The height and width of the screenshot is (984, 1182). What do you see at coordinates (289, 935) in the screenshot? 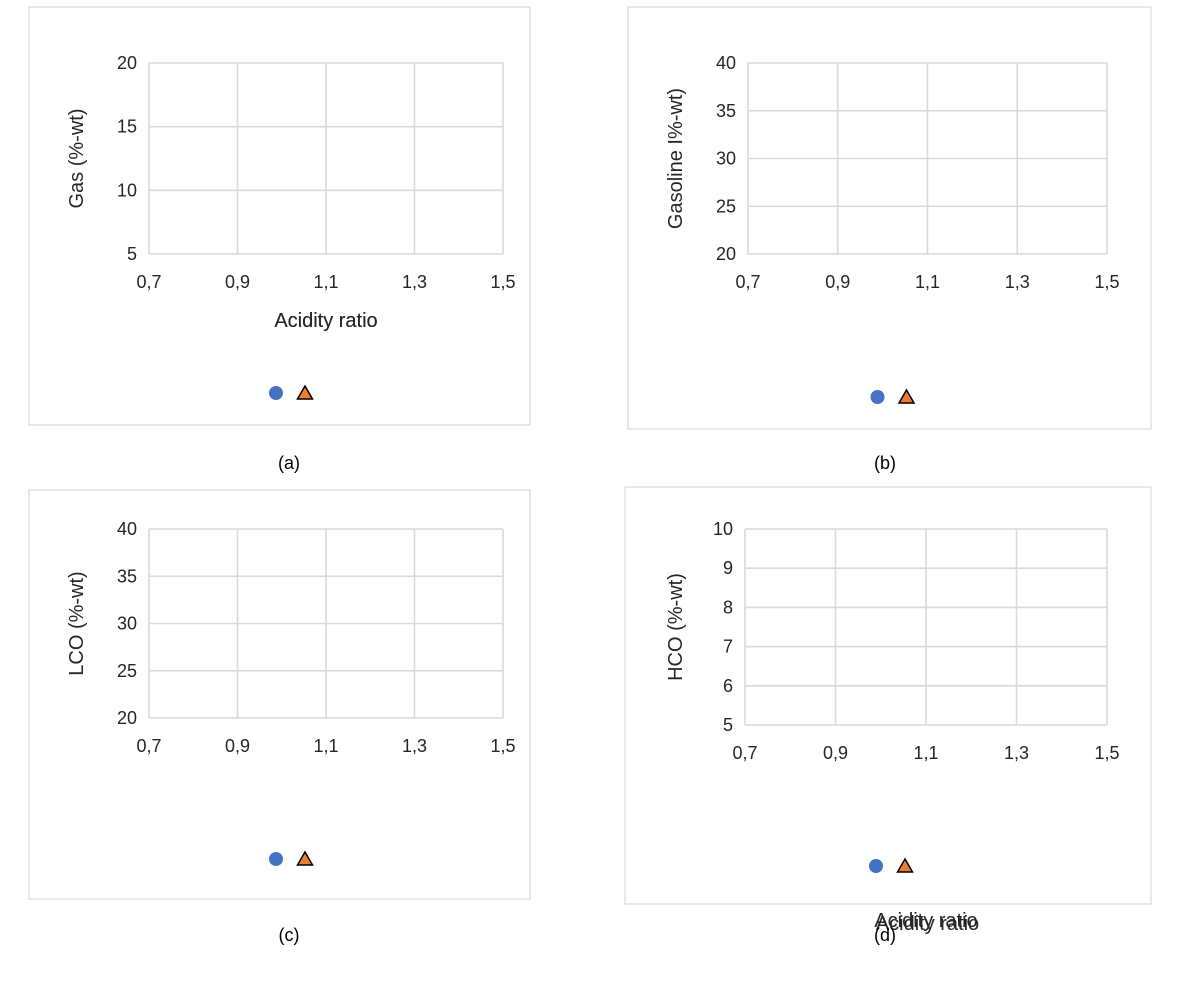
I see `panel-caption: (c)` at bounding box center [289, 935].